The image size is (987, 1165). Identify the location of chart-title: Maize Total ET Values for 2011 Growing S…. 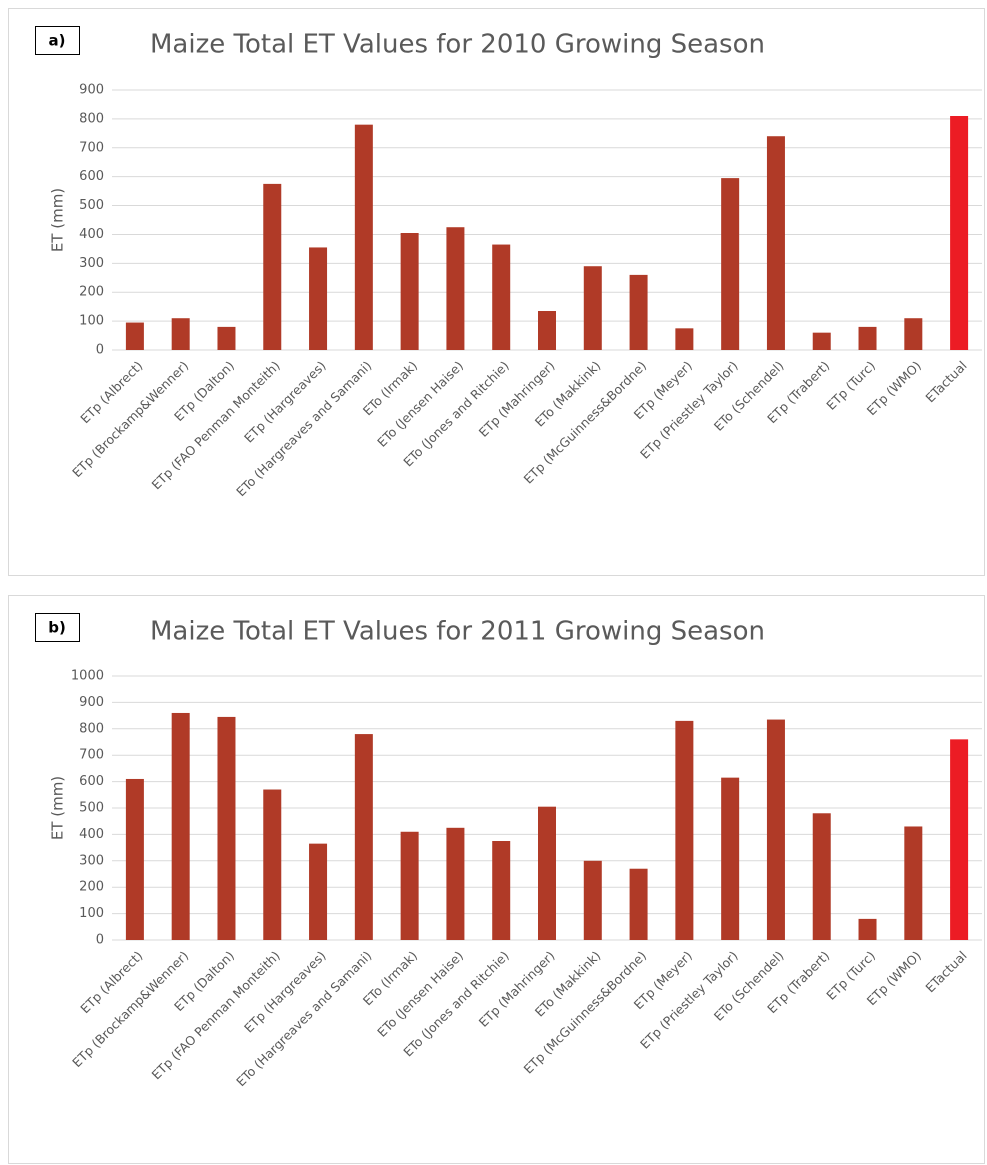
(457, 632).